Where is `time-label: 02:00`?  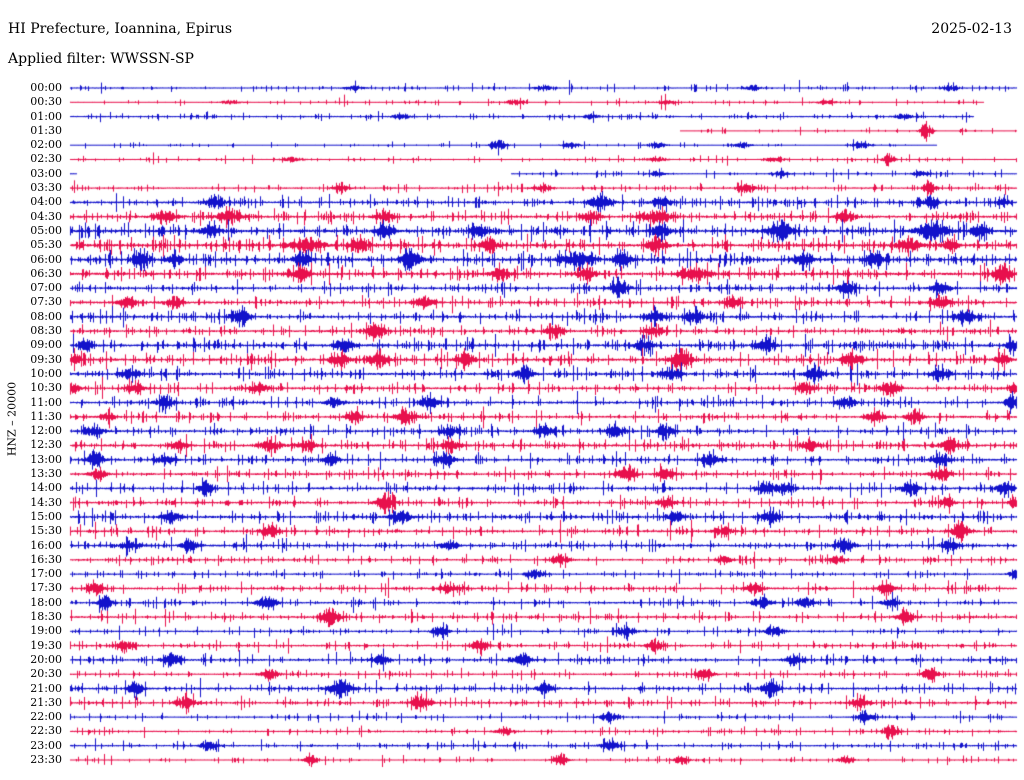
time-label: 02:00 is located at coordinates (46, 145).